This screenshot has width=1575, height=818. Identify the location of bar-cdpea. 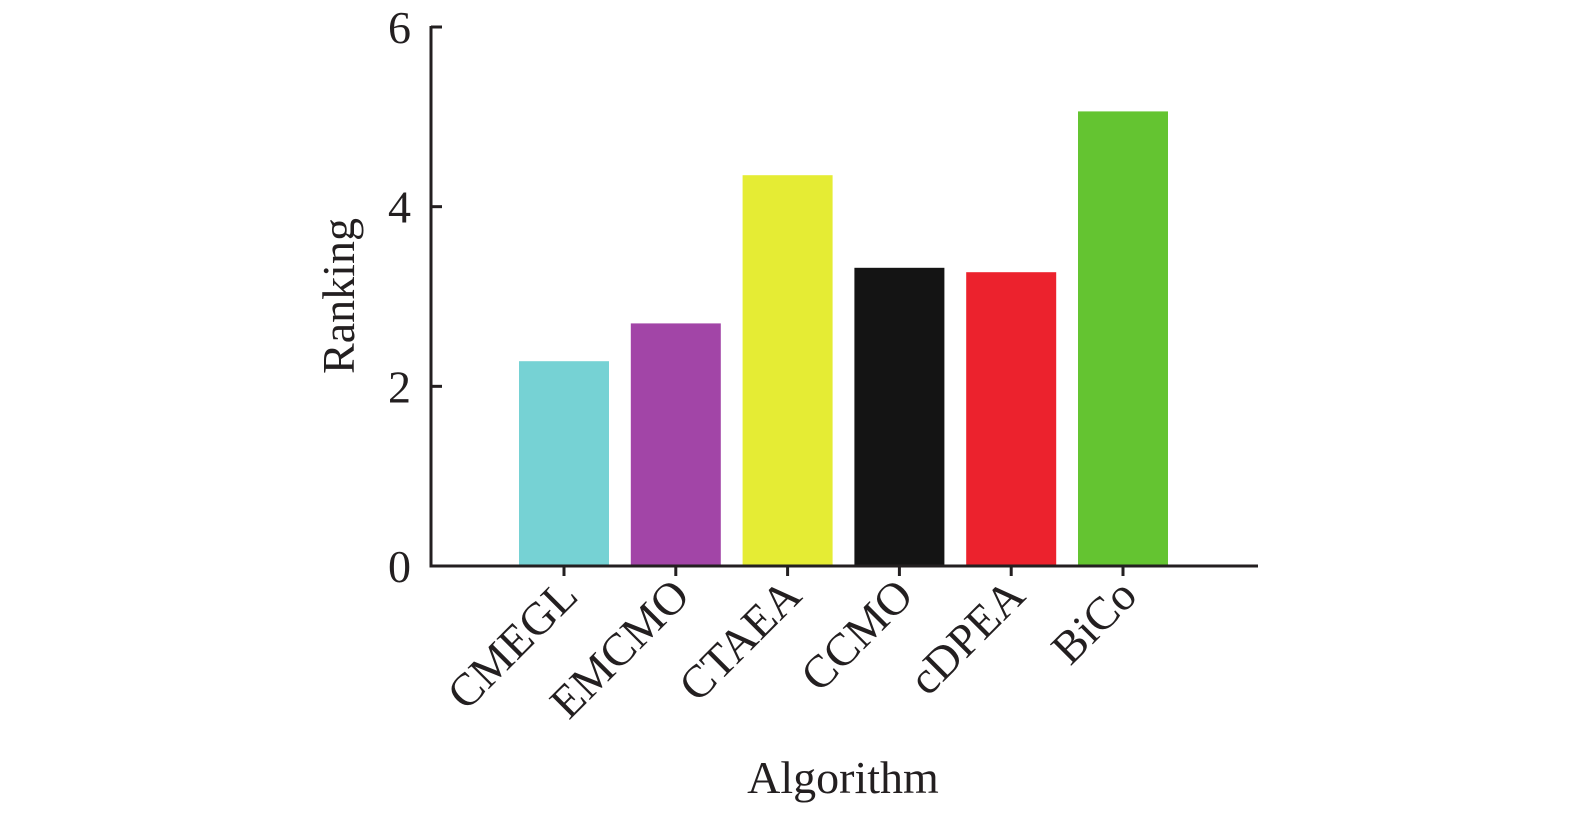
(1011, 419).